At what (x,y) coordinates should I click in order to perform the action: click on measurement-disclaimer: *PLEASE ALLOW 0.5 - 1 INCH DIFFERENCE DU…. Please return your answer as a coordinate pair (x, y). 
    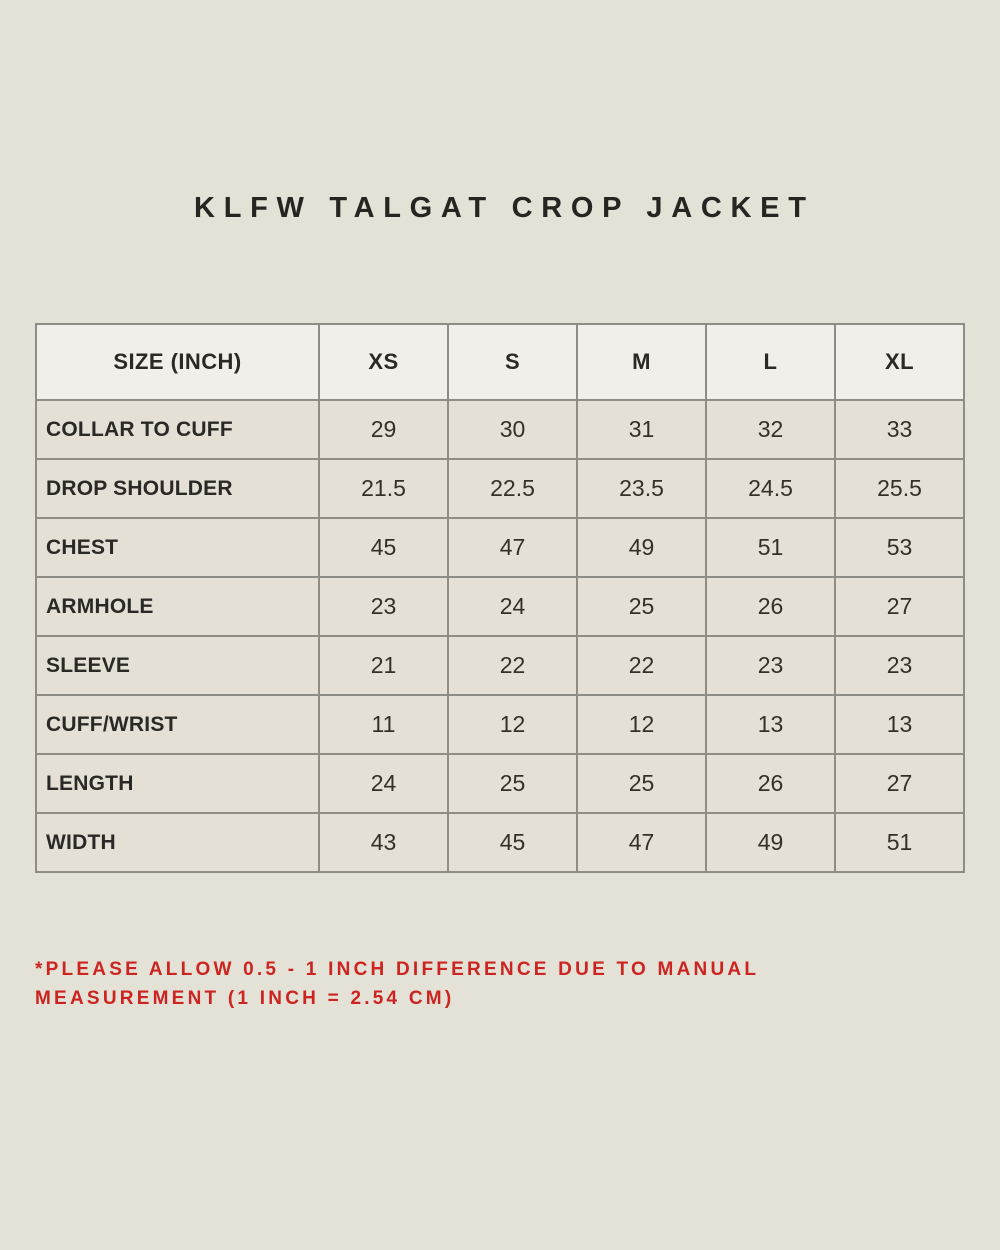
    Looking at the image, I should click on (397, 984).